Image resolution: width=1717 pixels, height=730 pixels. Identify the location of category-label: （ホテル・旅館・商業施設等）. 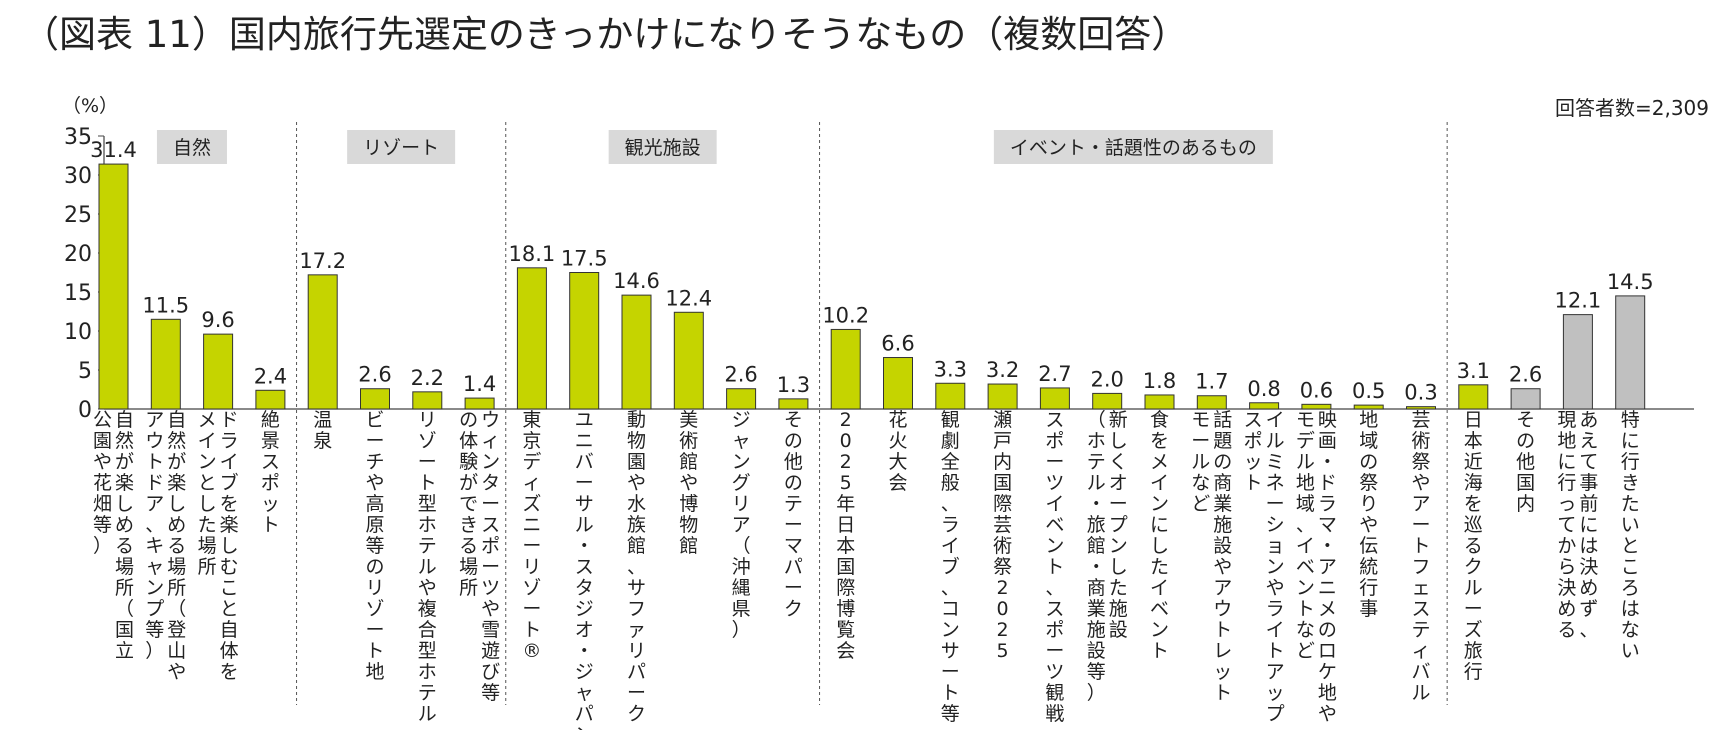
(1096, 556).